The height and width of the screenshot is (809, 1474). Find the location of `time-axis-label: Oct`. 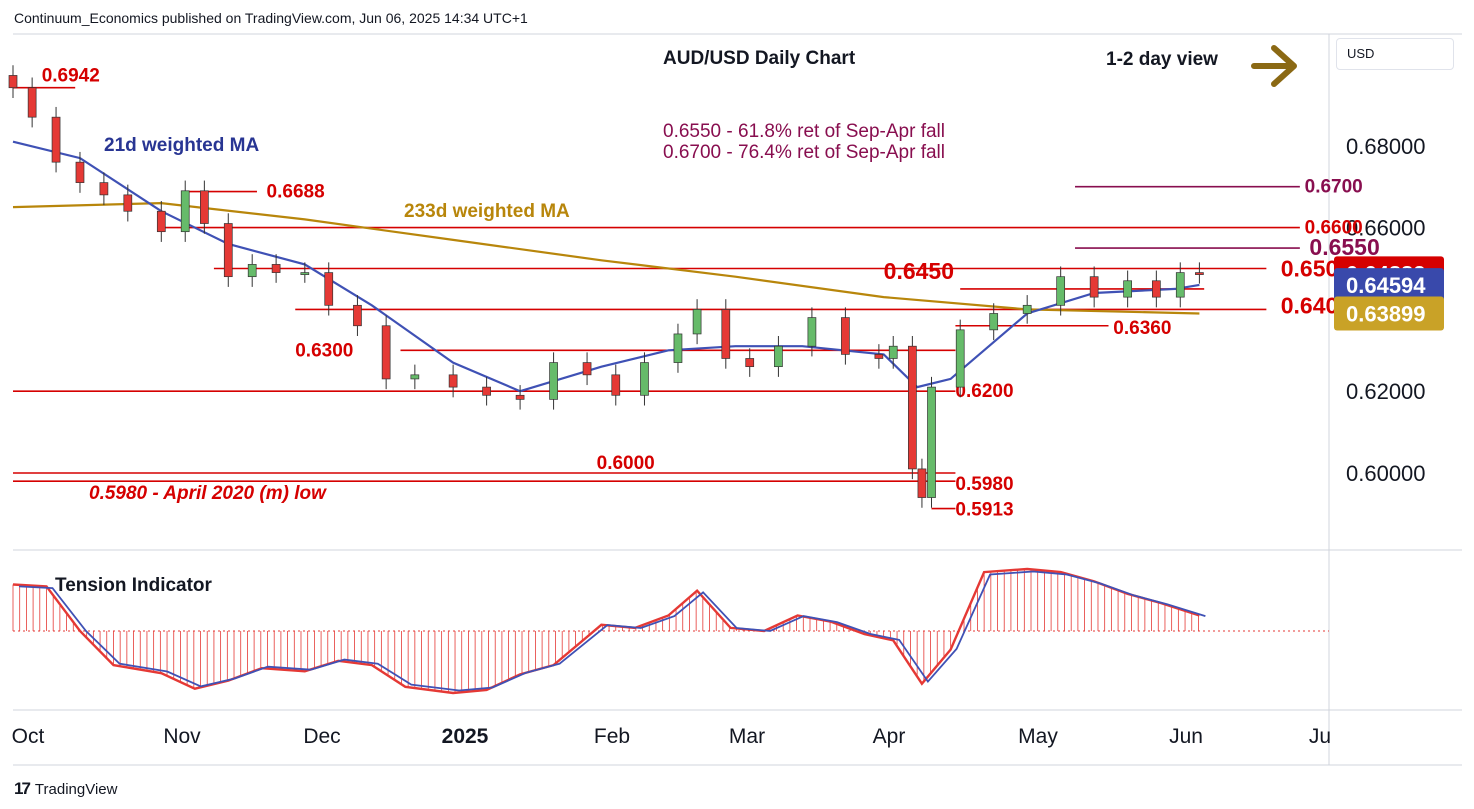

time-axis-label: Oct is located at coordinates (28, 736).